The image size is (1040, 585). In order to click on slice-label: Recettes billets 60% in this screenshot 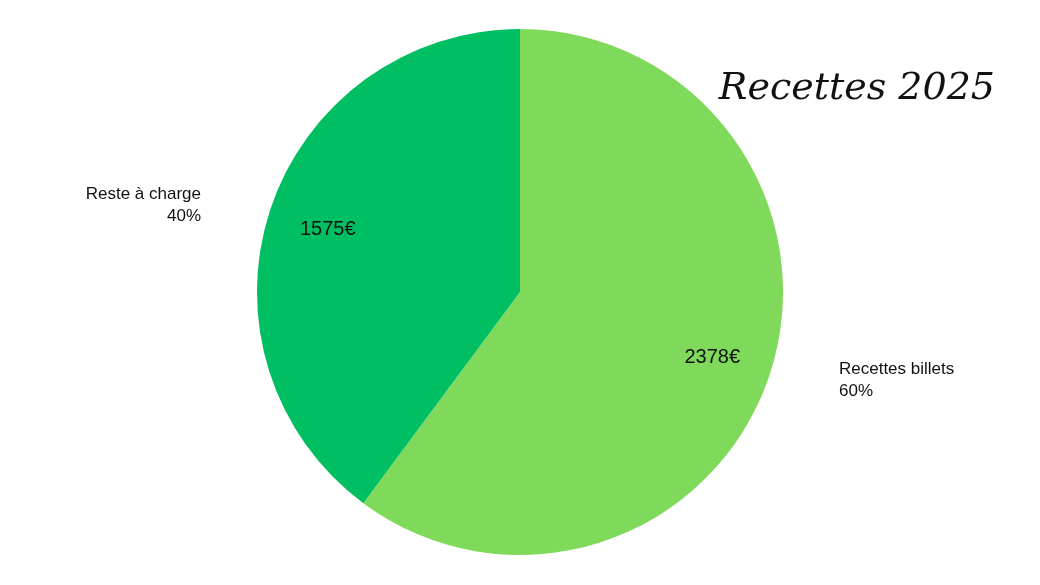, I will do `click(896, 379)`.